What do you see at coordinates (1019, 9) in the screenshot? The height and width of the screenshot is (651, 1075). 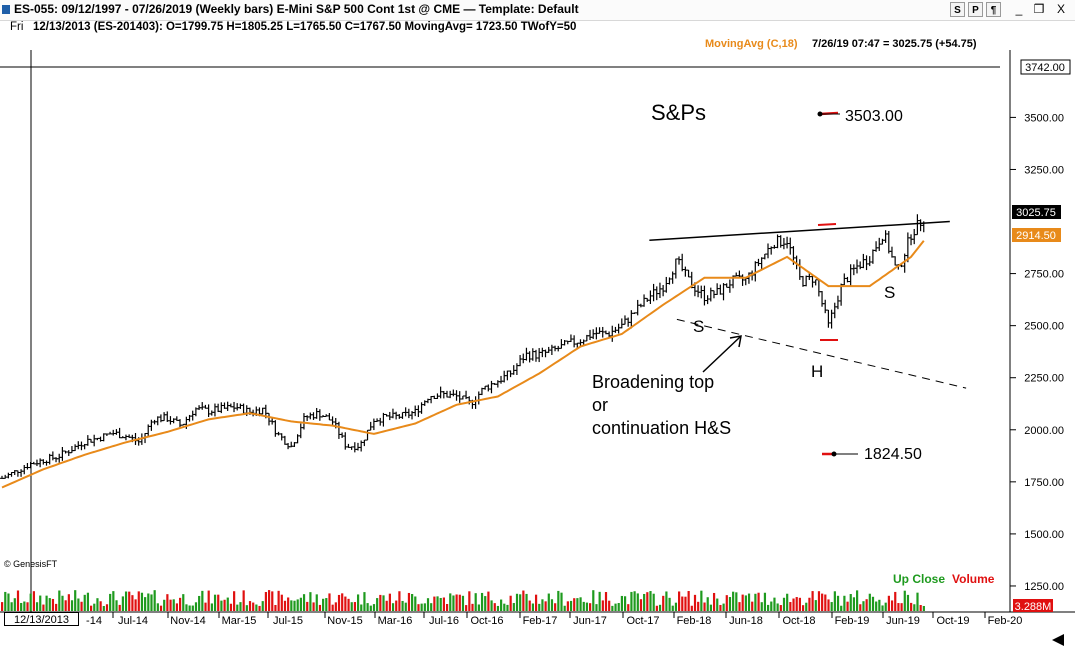 I see `minimize-icon: _` at bounding box center [1019, 9].